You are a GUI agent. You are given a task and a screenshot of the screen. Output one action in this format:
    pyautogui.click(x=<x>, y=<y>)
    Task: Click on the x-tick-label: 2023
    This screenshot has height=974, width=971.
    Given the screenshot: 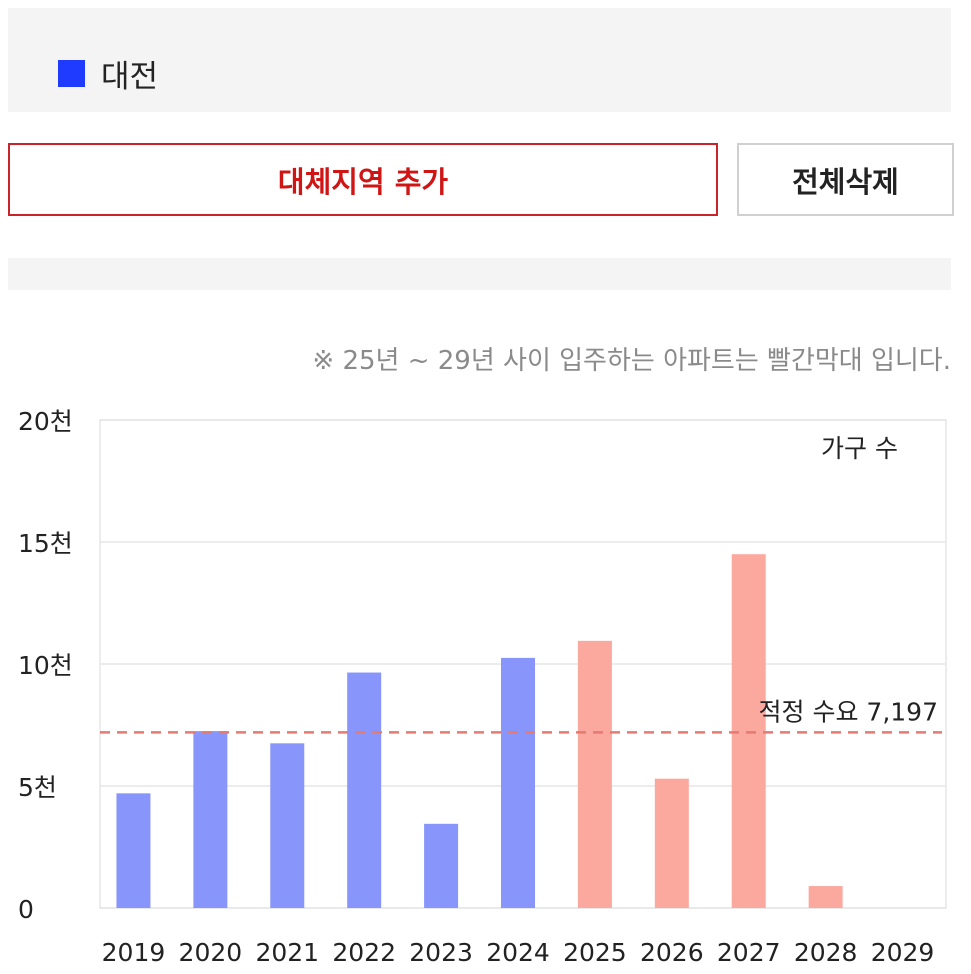 What is the action you would take?
    pyautogui.click(x=441, y=952)
    